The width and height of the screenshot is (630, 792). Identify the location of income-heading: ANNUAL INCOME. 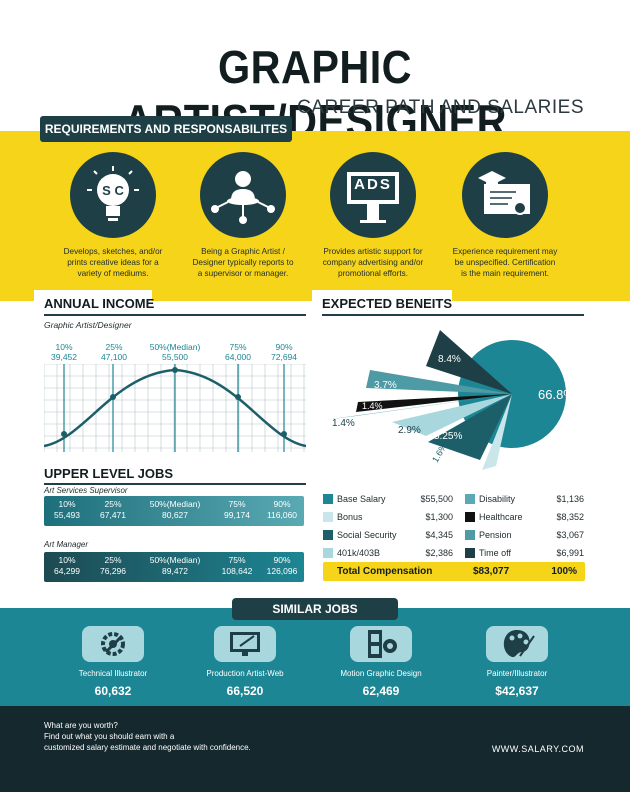
(99, 303).